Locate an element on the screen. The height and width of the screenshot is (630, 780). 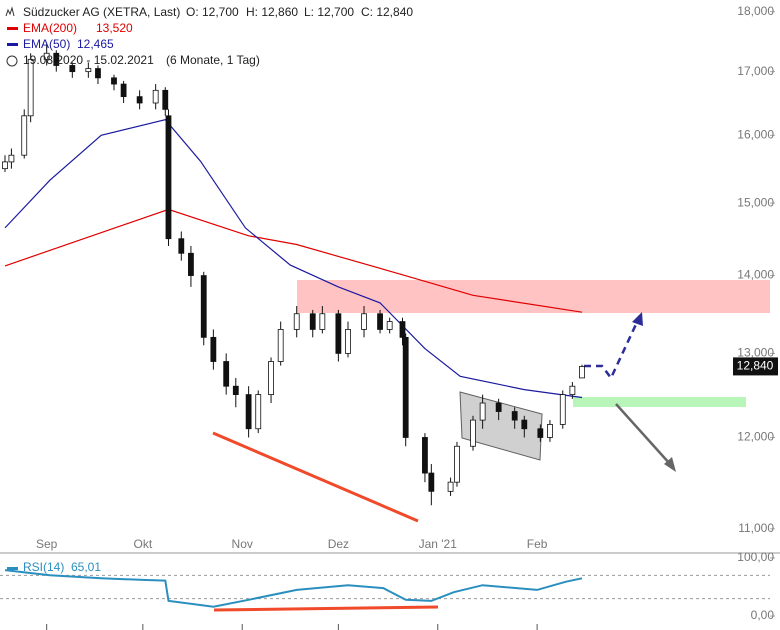
up-arrow is located at coordinates (612, 350).